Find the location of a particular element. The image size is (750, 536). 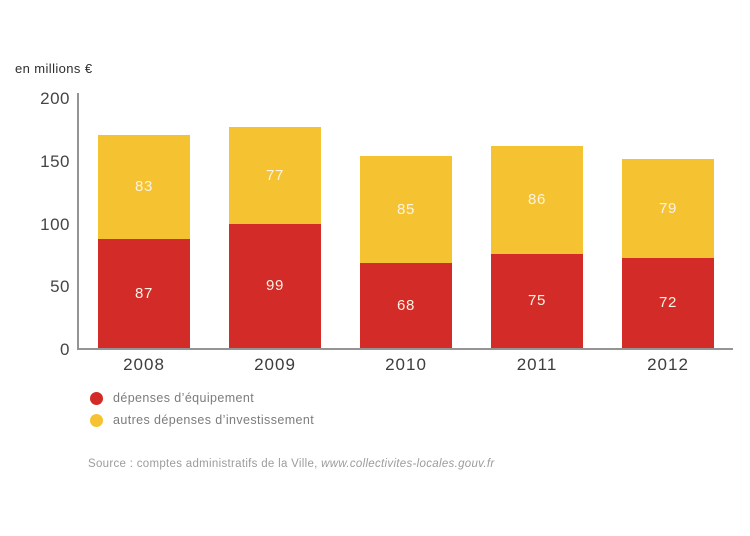

bar-value-label: 72 is located at coordinates (668, 303).